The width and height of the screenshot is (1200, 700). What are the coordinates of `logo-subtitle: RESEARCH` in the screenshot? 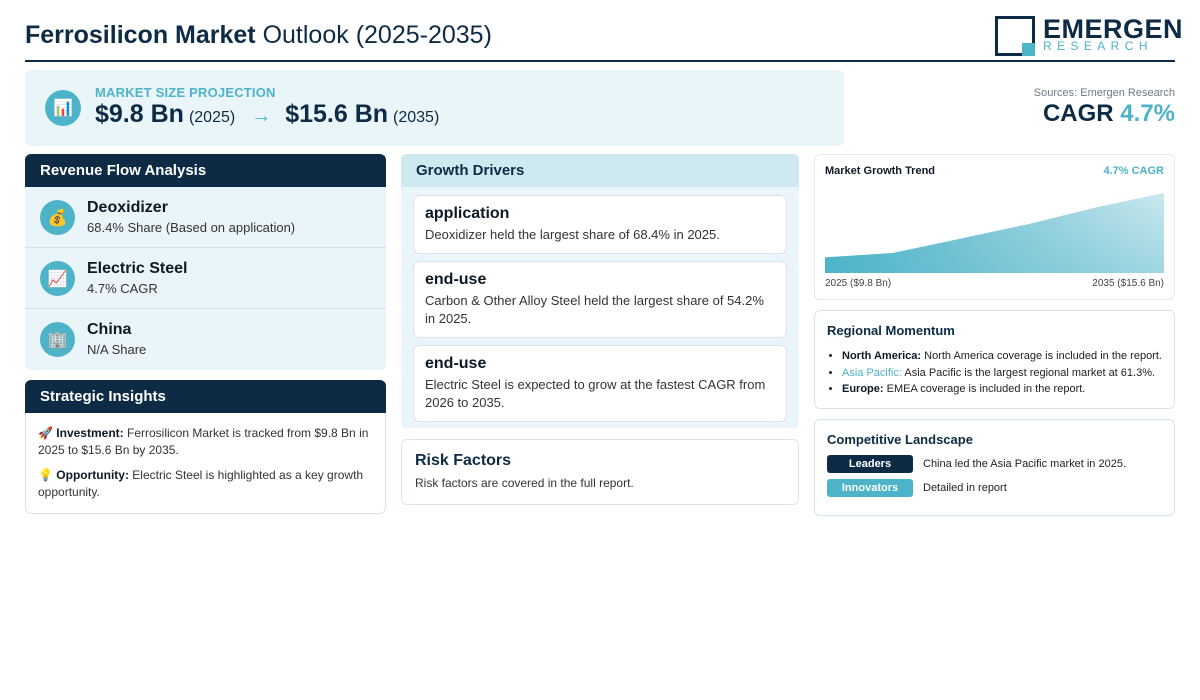 It's located at (1098, 46).